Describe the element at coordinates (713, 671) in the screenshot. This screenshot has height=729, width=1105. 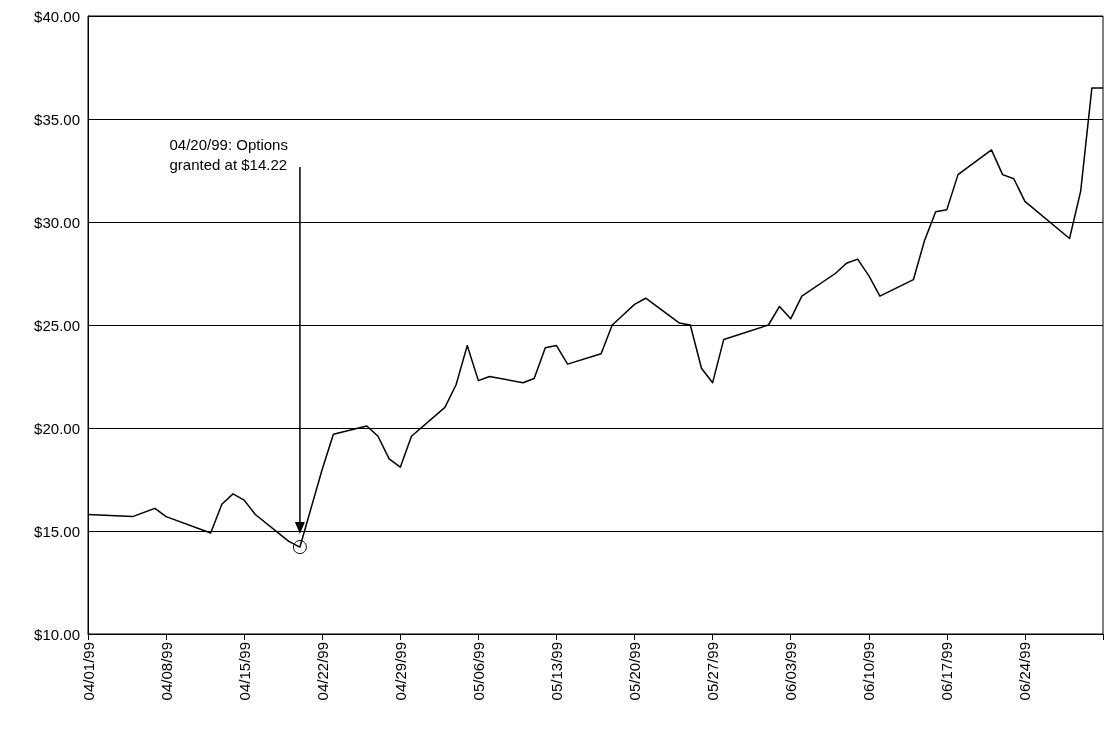
I see `x-tick-label: 05/27/99` at that location.